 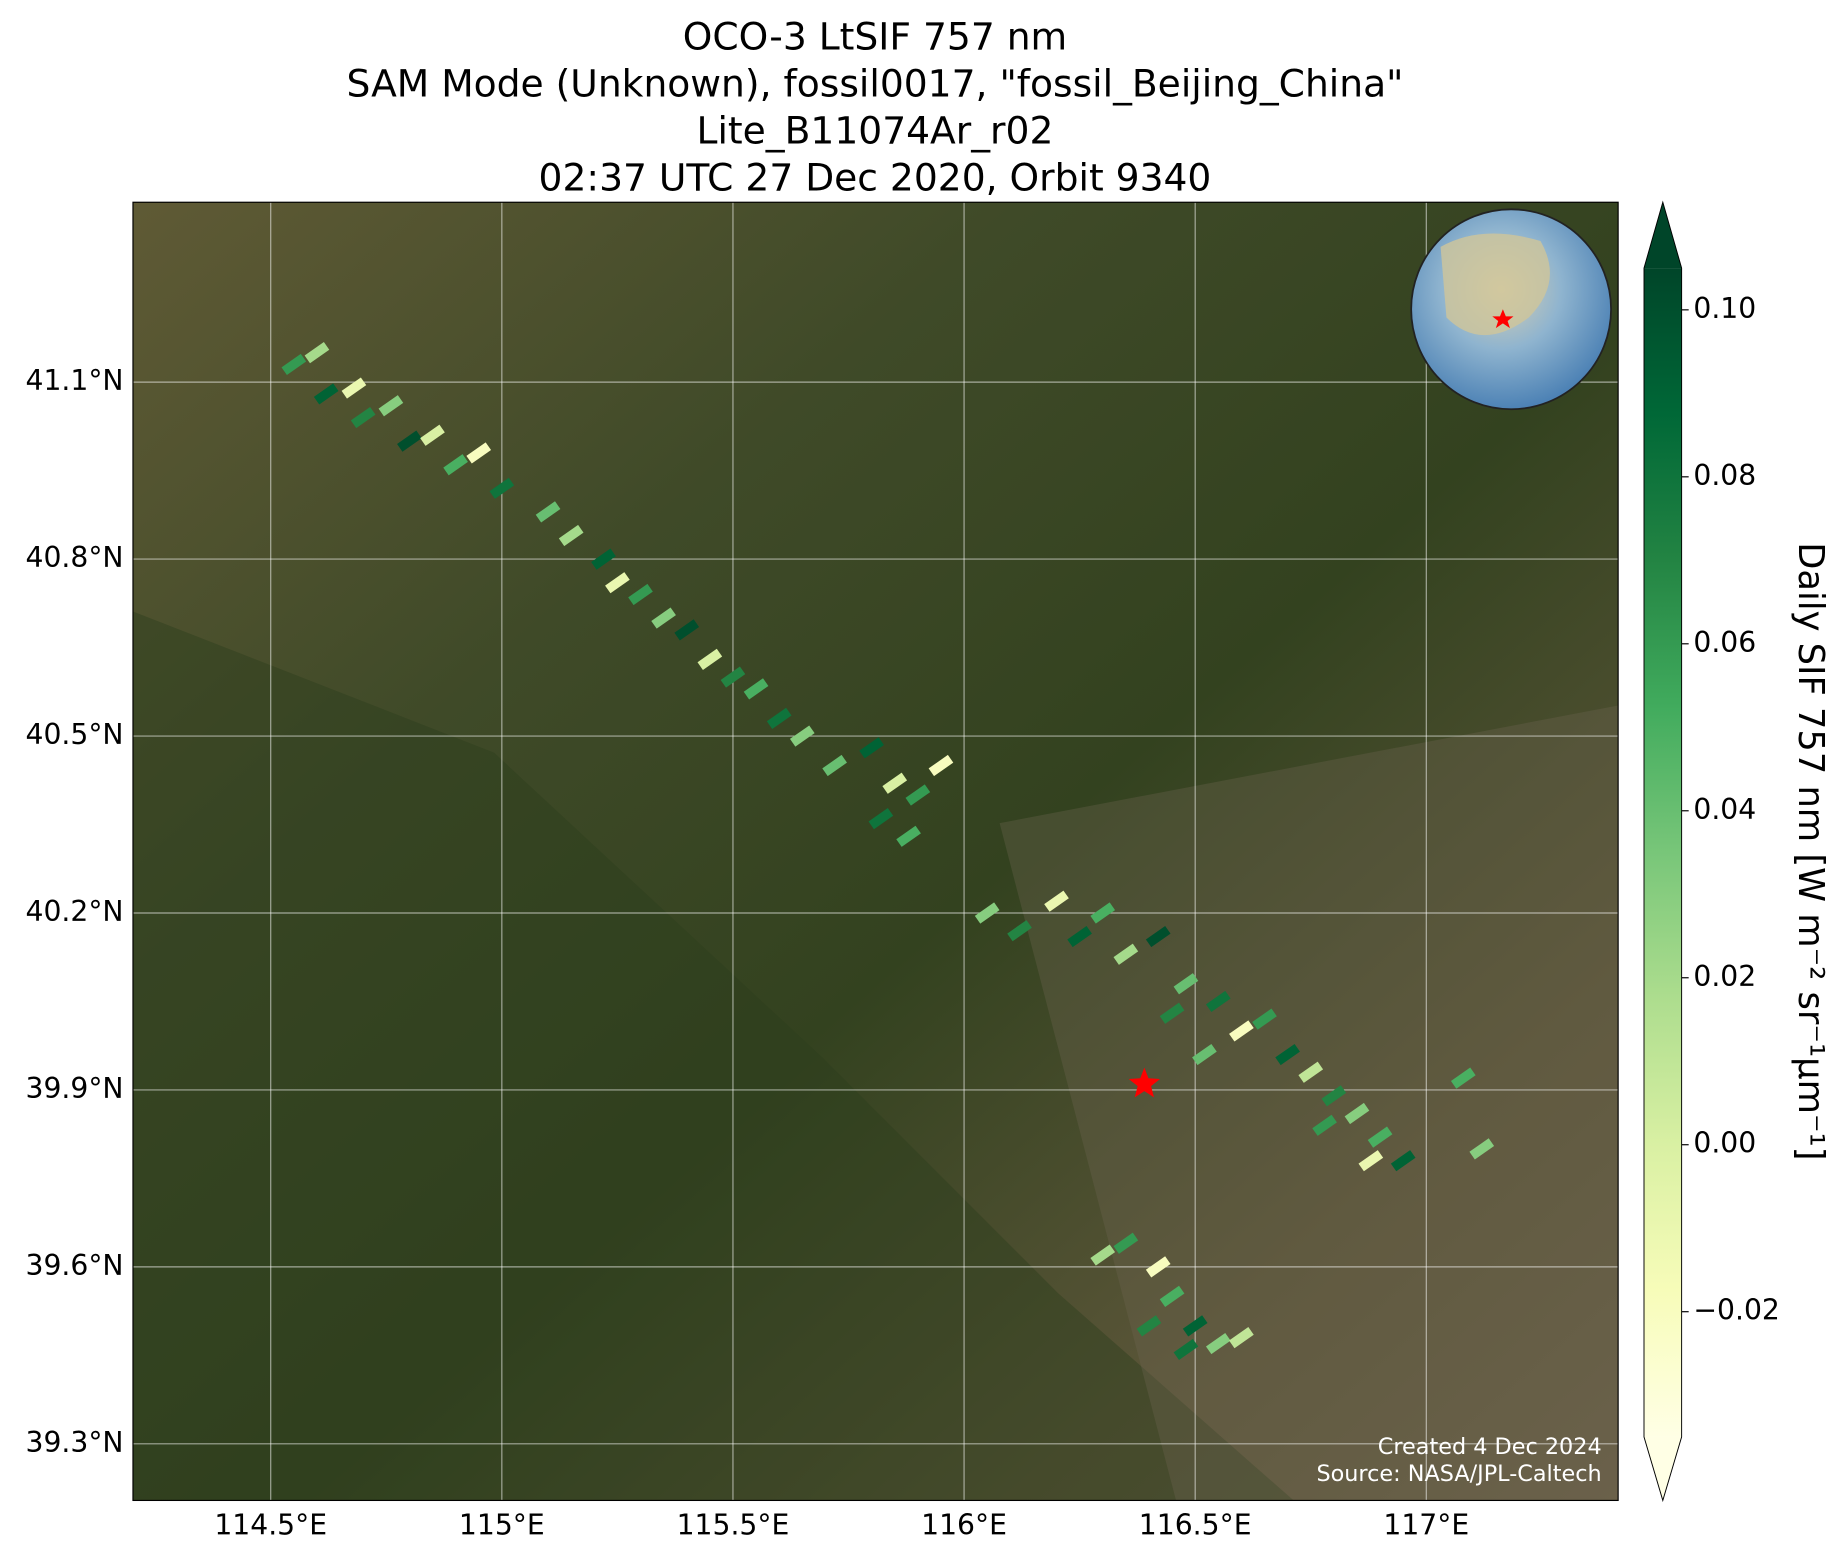 I want to click on title-line: OCO-3 LtSIF 757 nm, so click(x=875, y=36).